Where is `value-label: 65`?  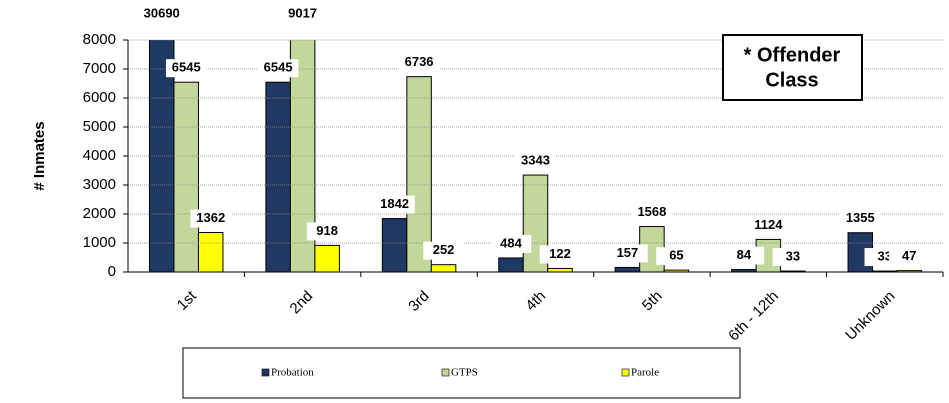
value-label: 65 is located at coordinates (676, 255).